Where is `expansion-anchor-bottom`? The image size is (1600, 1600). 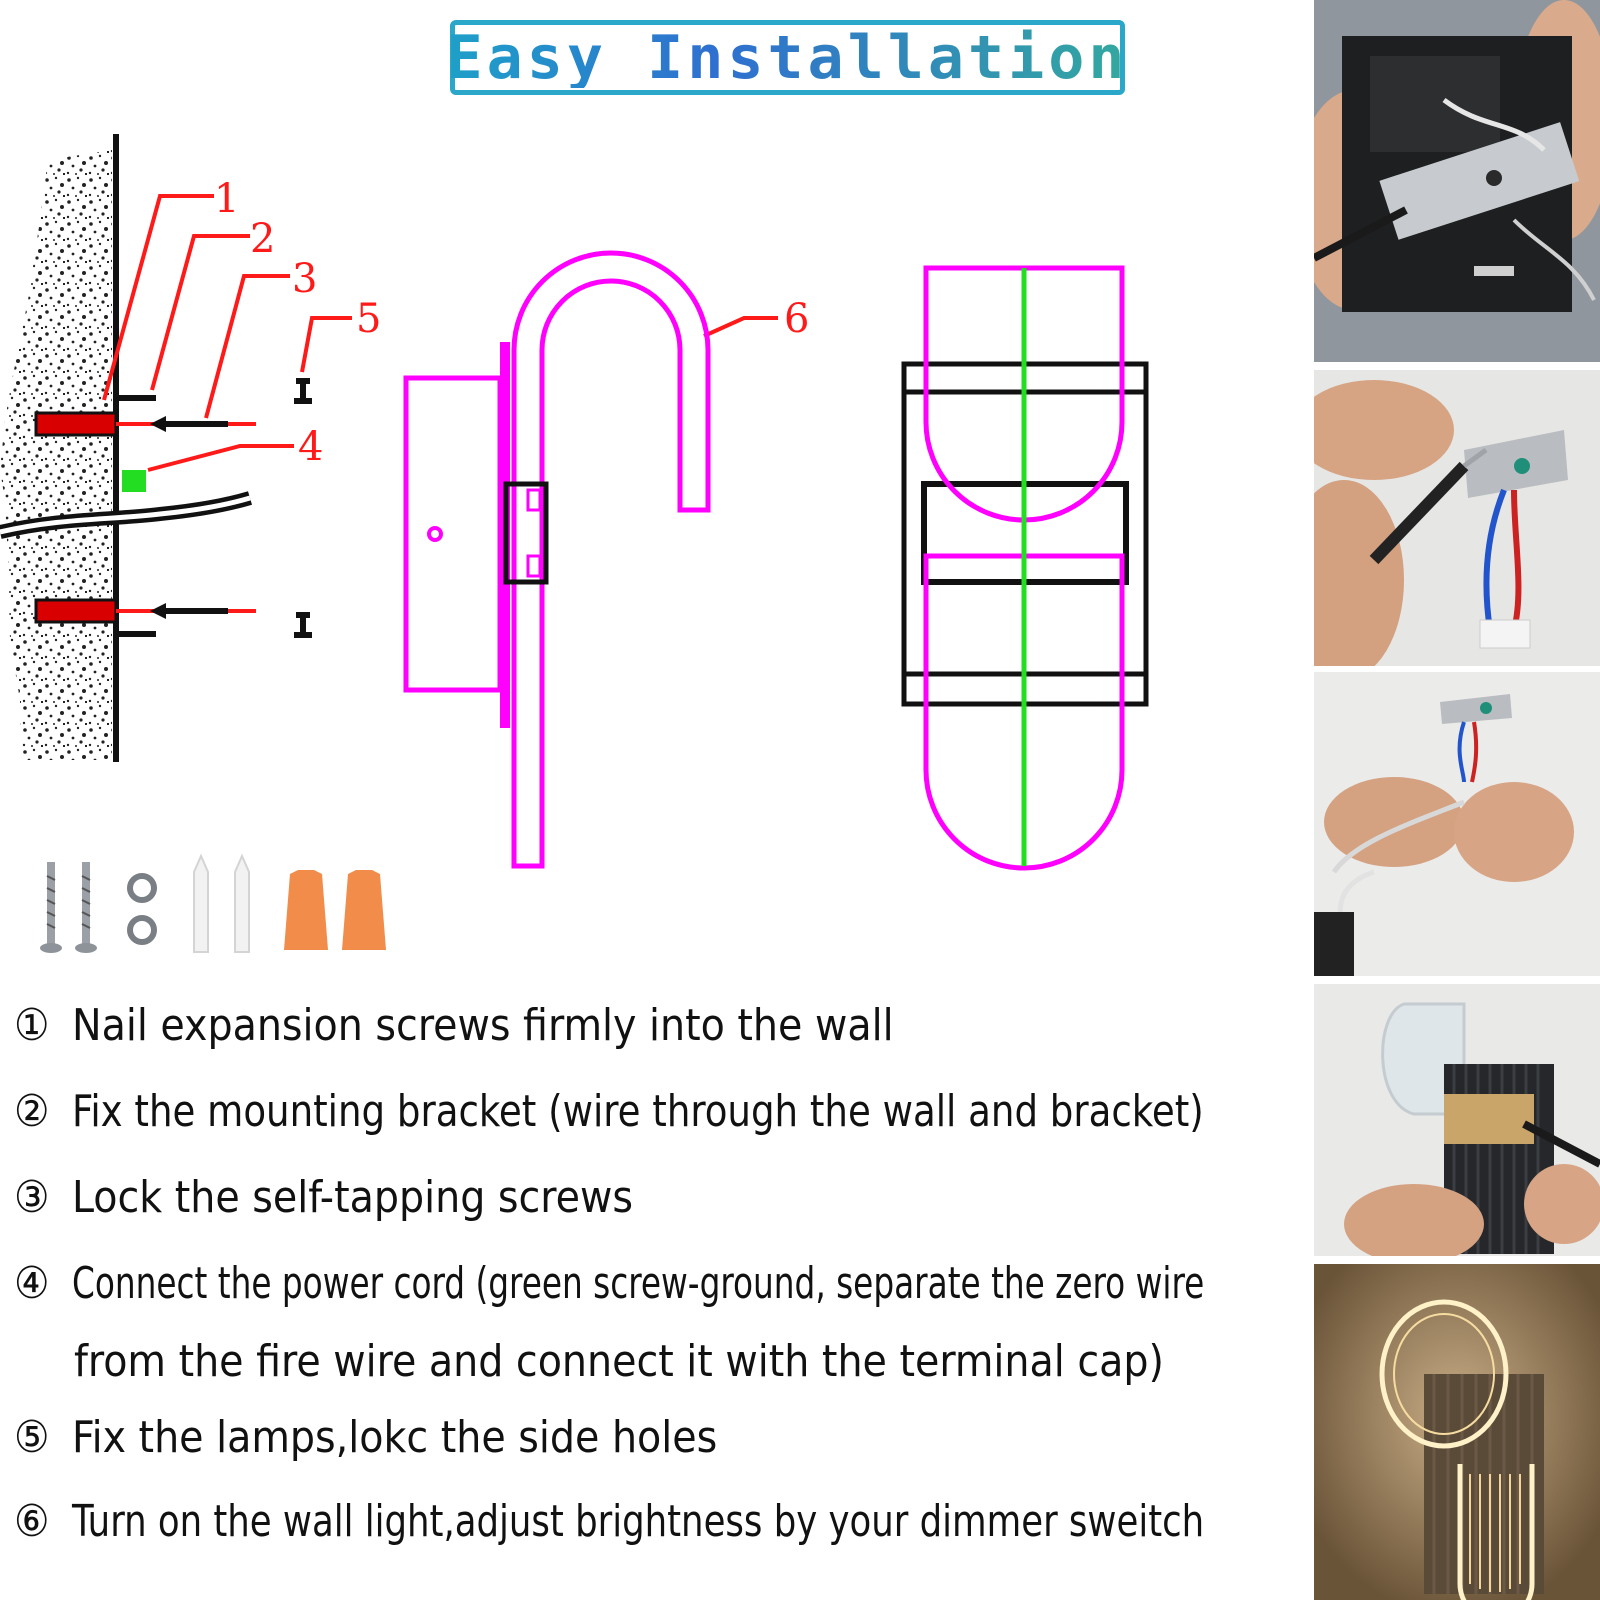 expansion-anchor-bottom is located at coordinates (76, 611).